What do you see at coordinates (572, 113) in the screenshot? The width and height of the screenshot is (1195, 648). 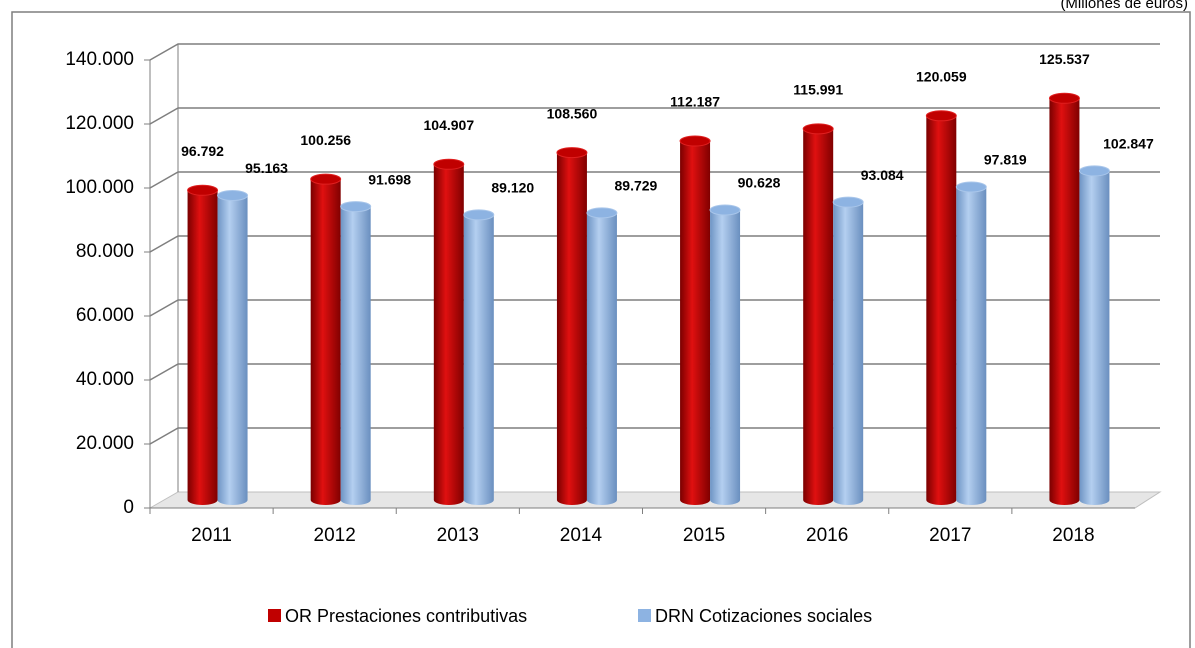 I see `value-label: 108.560` at bounding box center [572, 113].